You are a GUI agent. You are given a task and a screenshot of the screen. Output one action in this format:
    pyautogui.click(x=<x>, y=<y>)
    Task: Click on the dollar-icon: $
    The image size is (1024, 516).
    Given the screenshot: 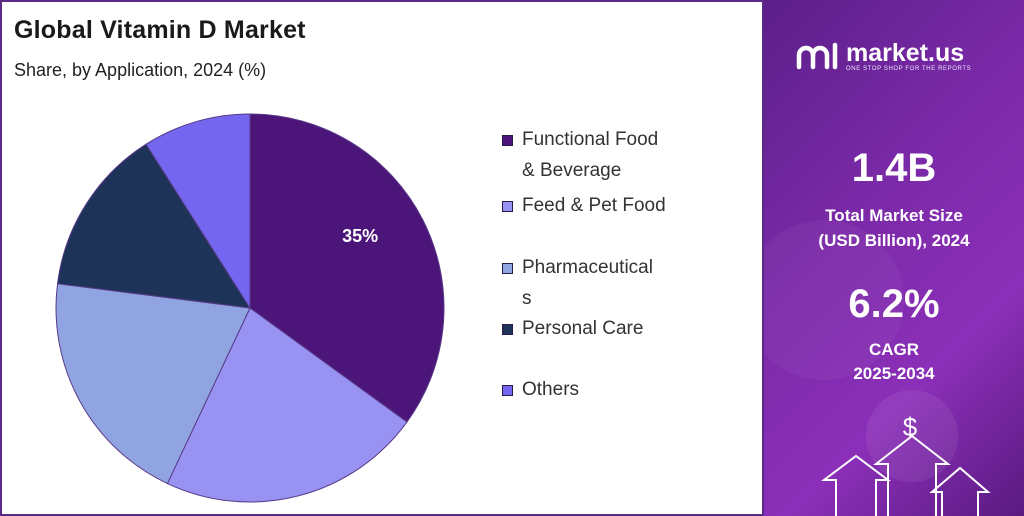 What is the action you would take?
    pyautogui.click(x=910, y=427)
    